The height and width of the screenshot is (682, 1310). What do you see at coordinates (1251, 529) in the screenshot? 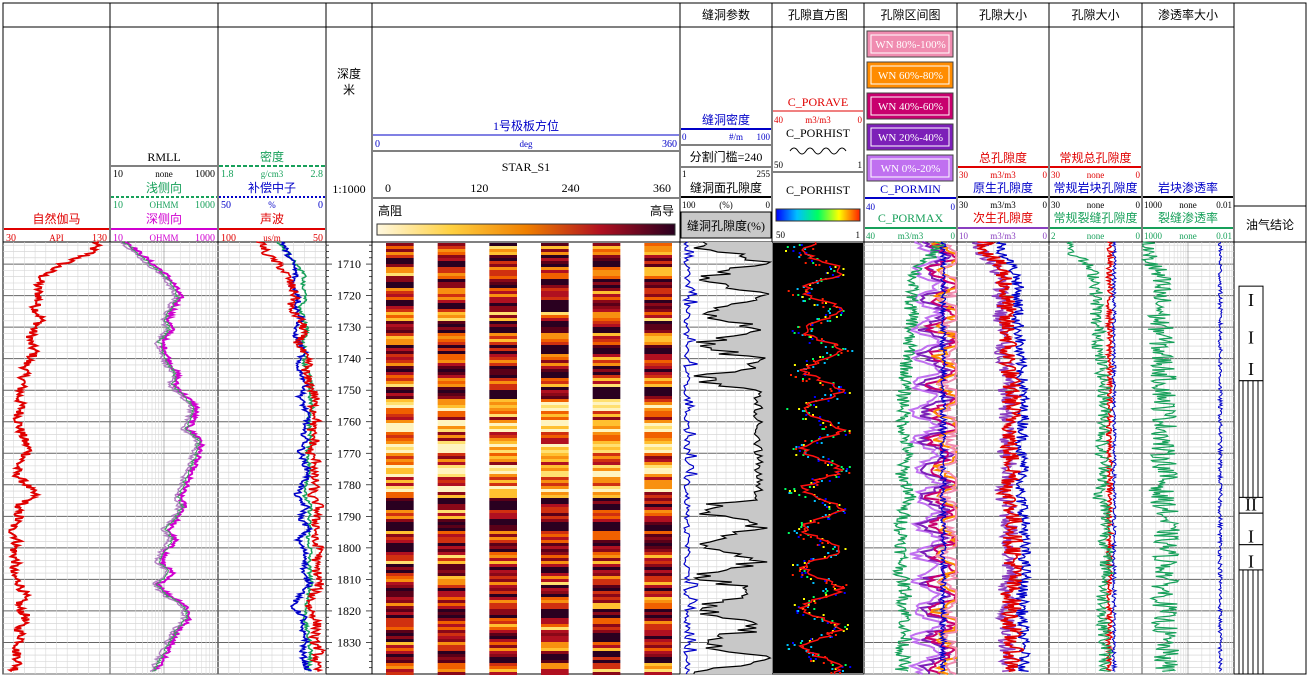
I see `conclusion-zone` at bounding box center [1251, 529].